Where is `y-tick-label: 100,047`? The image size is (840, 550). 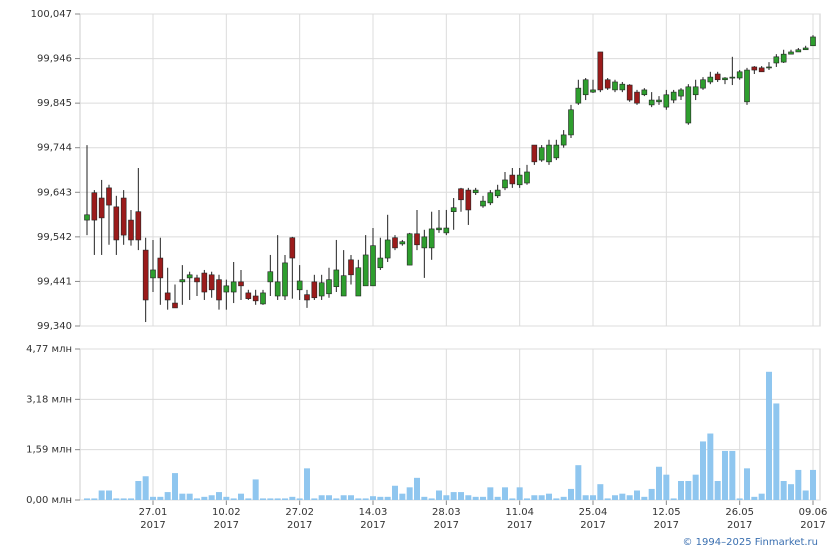 y-tick-label: 100,047 is located at coordinates (51, 14).